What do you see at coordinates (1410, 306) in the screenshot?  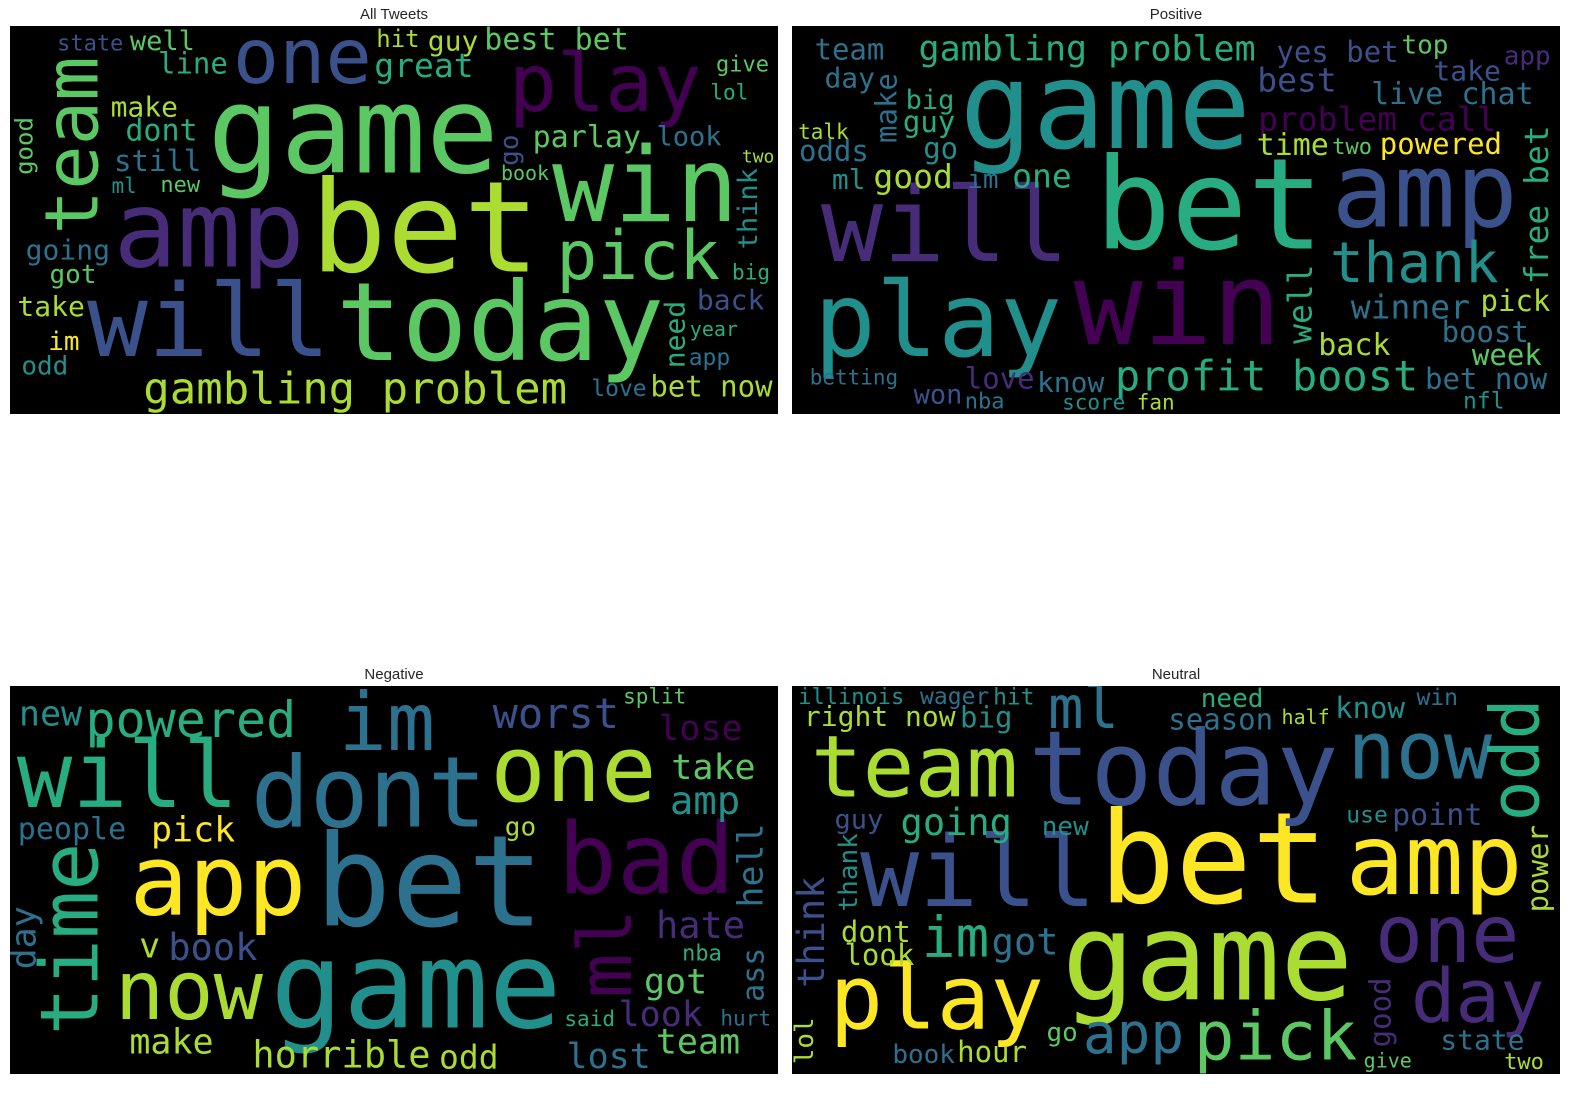 I see `word-winner: winner` at bounding box center [1410, 306].